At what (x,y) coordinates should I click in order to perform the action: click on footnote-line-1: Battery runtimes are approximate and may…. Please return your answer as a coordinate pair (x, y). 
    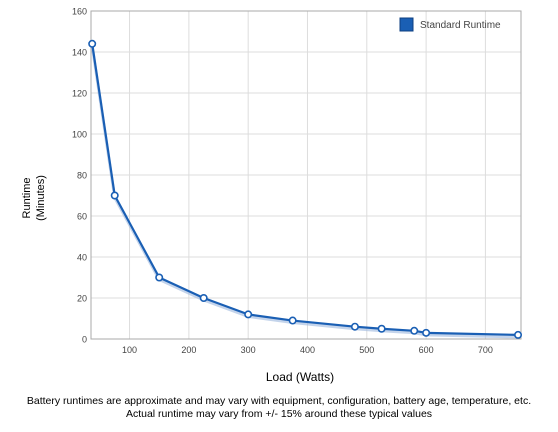
    Looking at the image, I should click on (279, 401).